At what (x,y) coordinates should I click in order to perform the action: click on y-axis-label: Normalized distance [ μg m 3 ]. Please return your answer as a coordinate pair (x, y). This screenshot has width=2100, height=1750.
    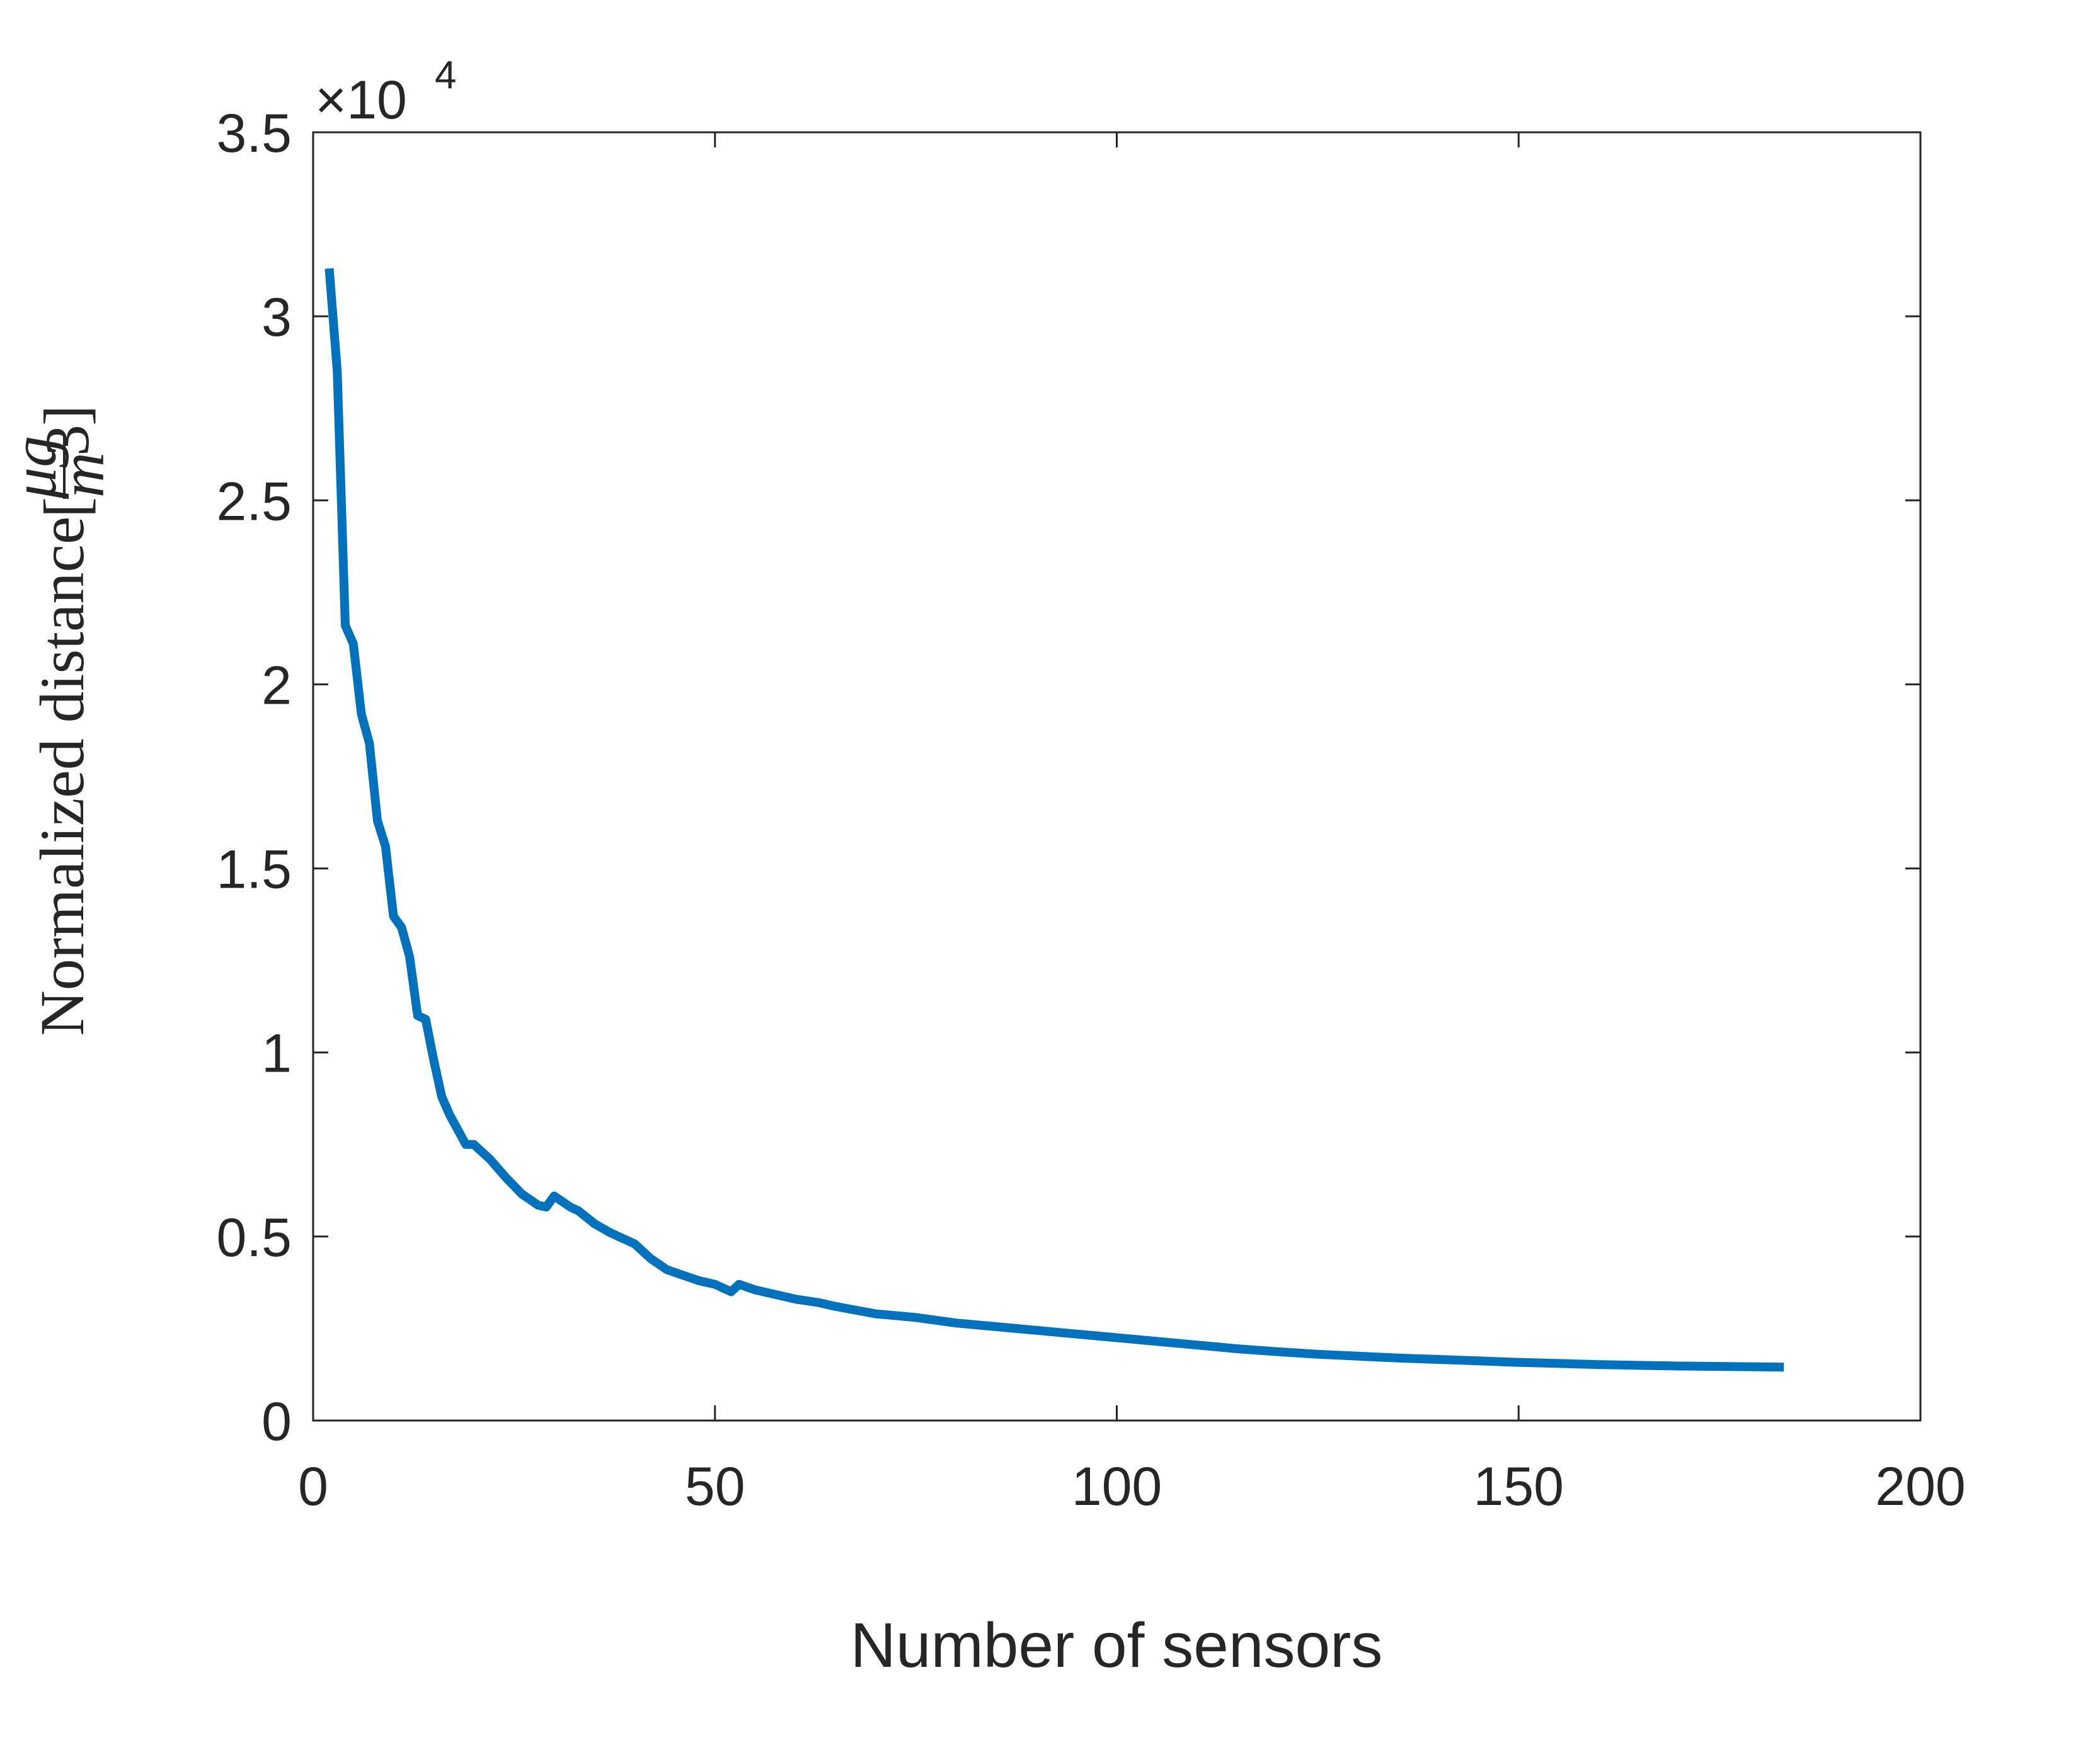
    Looking at the image, I should click on (59, 720).